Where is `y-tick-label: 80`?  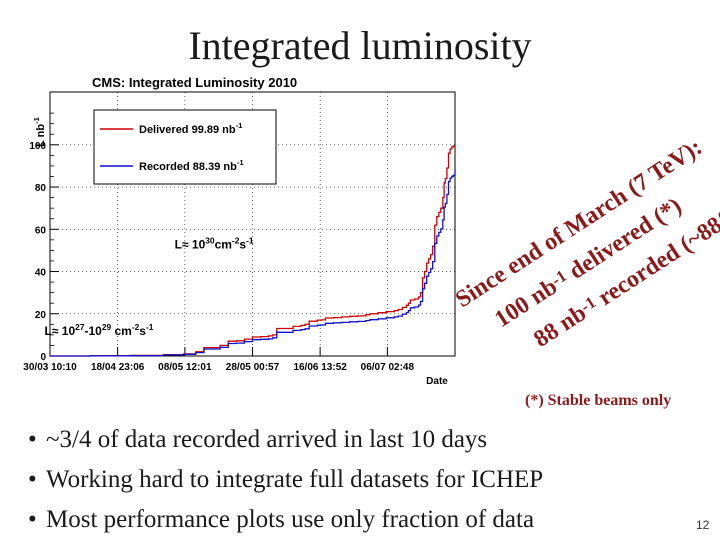 y-tick-label: 80 is located at coordinates (41, 188).